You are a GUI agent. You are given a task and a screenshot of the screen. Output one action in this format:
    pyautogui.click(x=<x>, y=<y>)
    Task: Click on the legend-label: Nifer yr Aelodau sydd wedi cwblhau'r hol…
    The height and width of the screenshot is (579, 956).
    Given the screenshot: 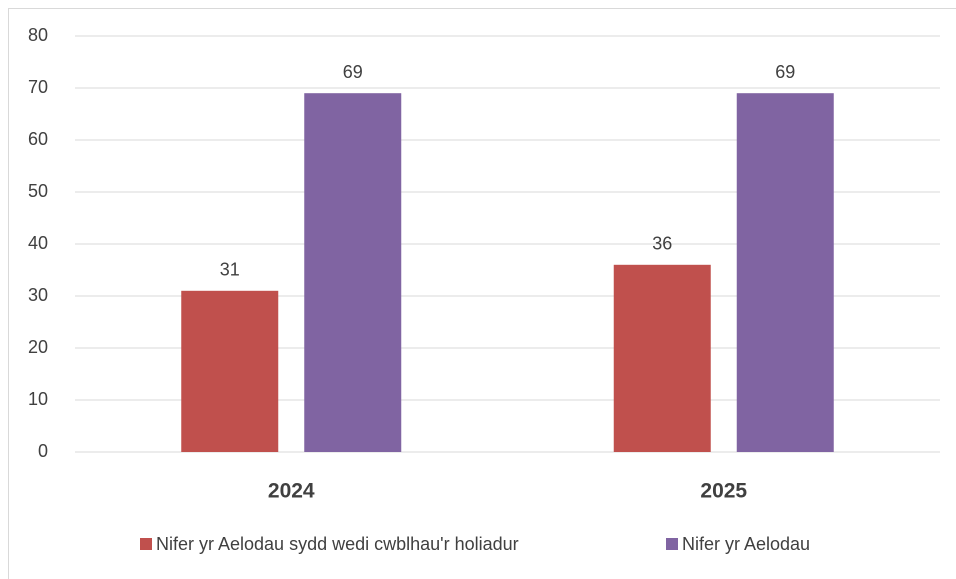 What is the action you would take?
    pyautogui.click(x=337, y=544)
    